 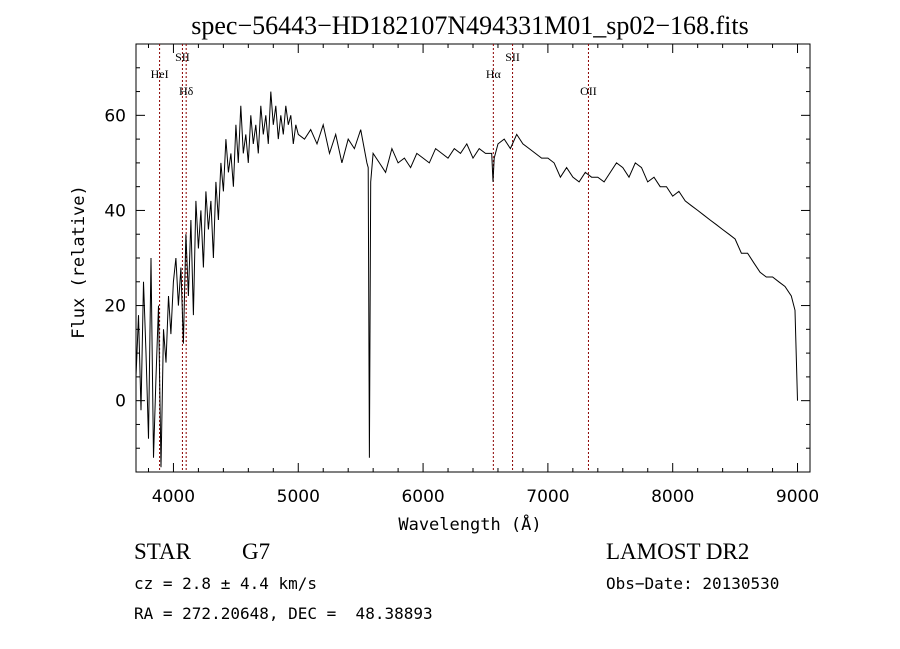 What do you see at coordinates (588, 91) in the screenshot?
I see `spectral-line-label: OII` at bounding box center [588, 91].